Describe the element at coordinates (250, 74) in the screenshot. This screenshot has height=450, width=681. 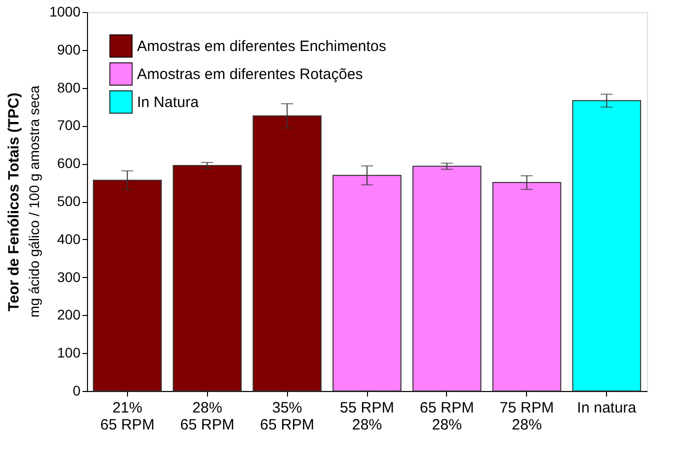
I see `legend-label: Amostras em diferentes Rotações` at that location.